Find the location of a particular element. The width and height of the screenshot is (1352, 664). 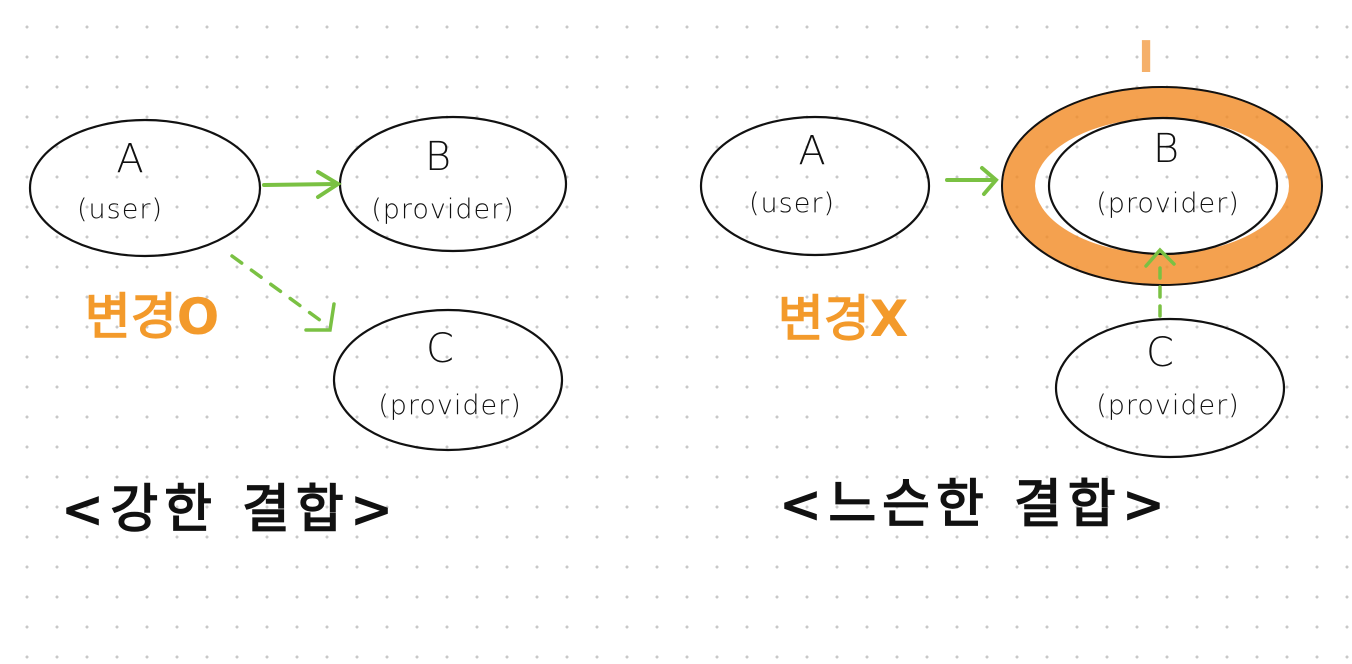

left-node-a-ellipse is located at coordinates (145, 188).